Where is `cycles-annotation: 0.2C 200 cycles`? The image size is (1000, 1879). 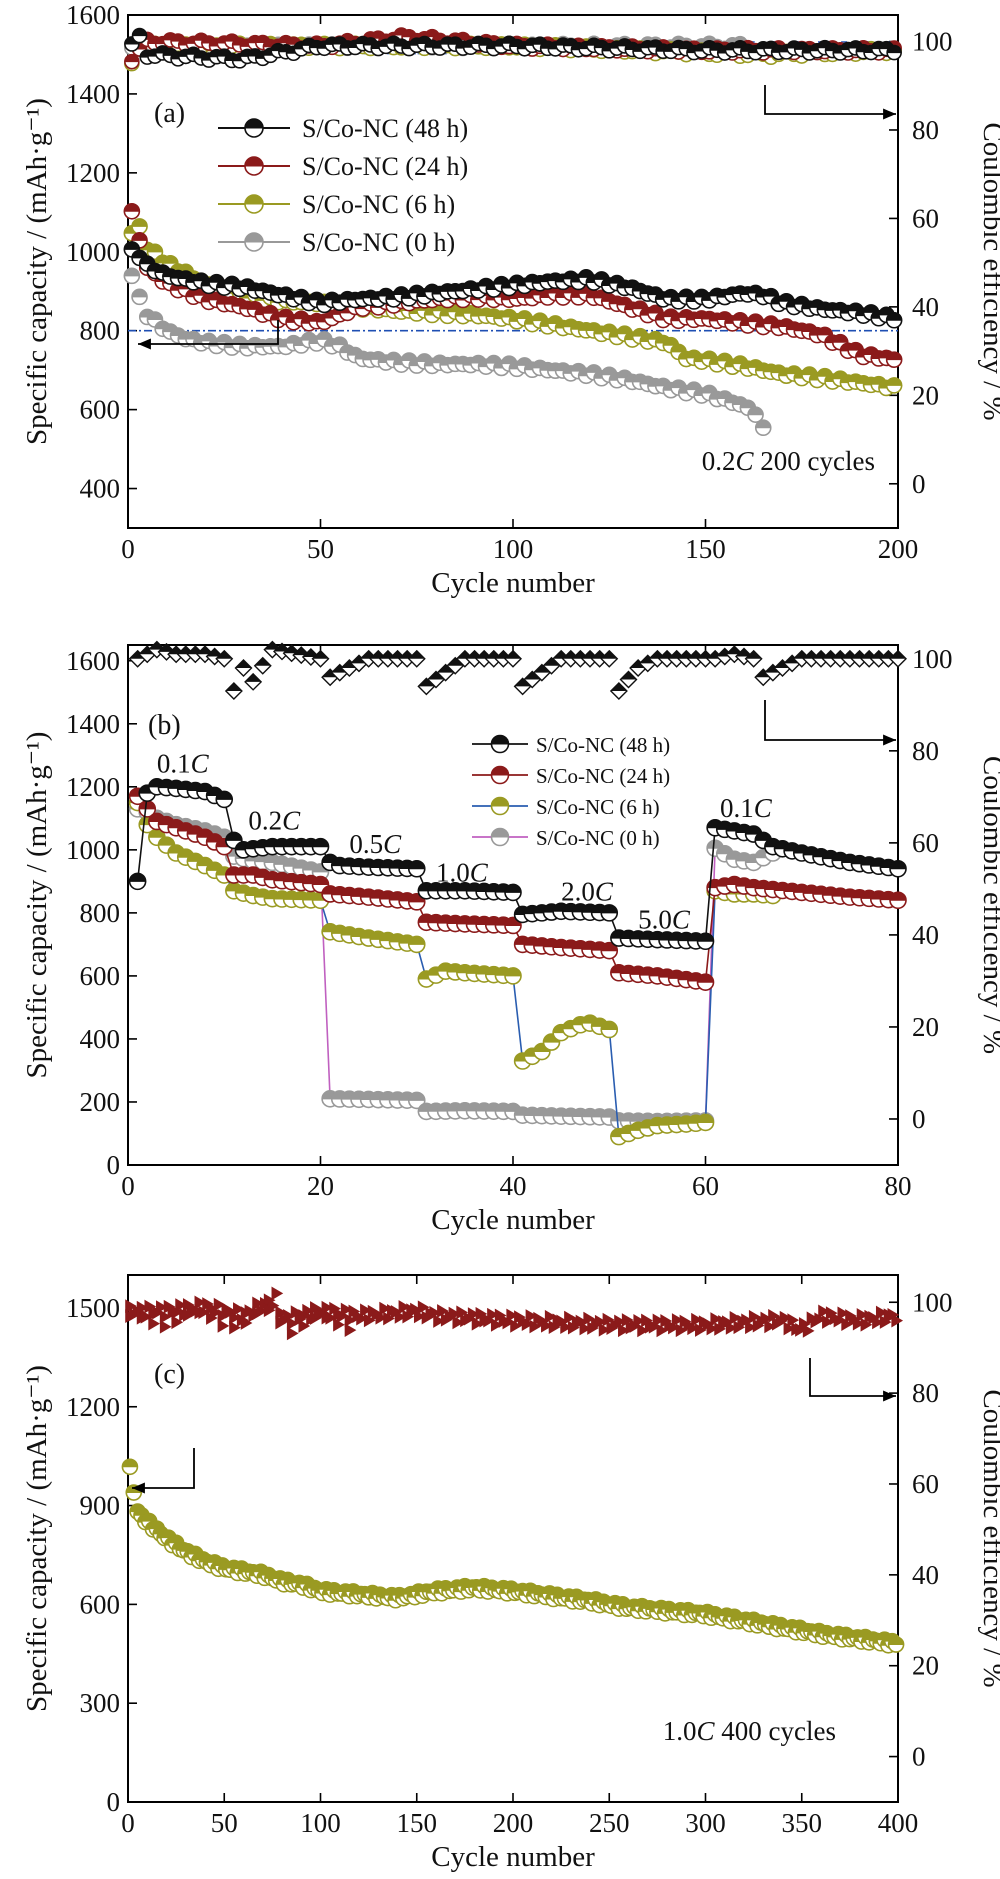
cycles-annotation: 0.2C 200 cycles is located at coordinates (788, 461).